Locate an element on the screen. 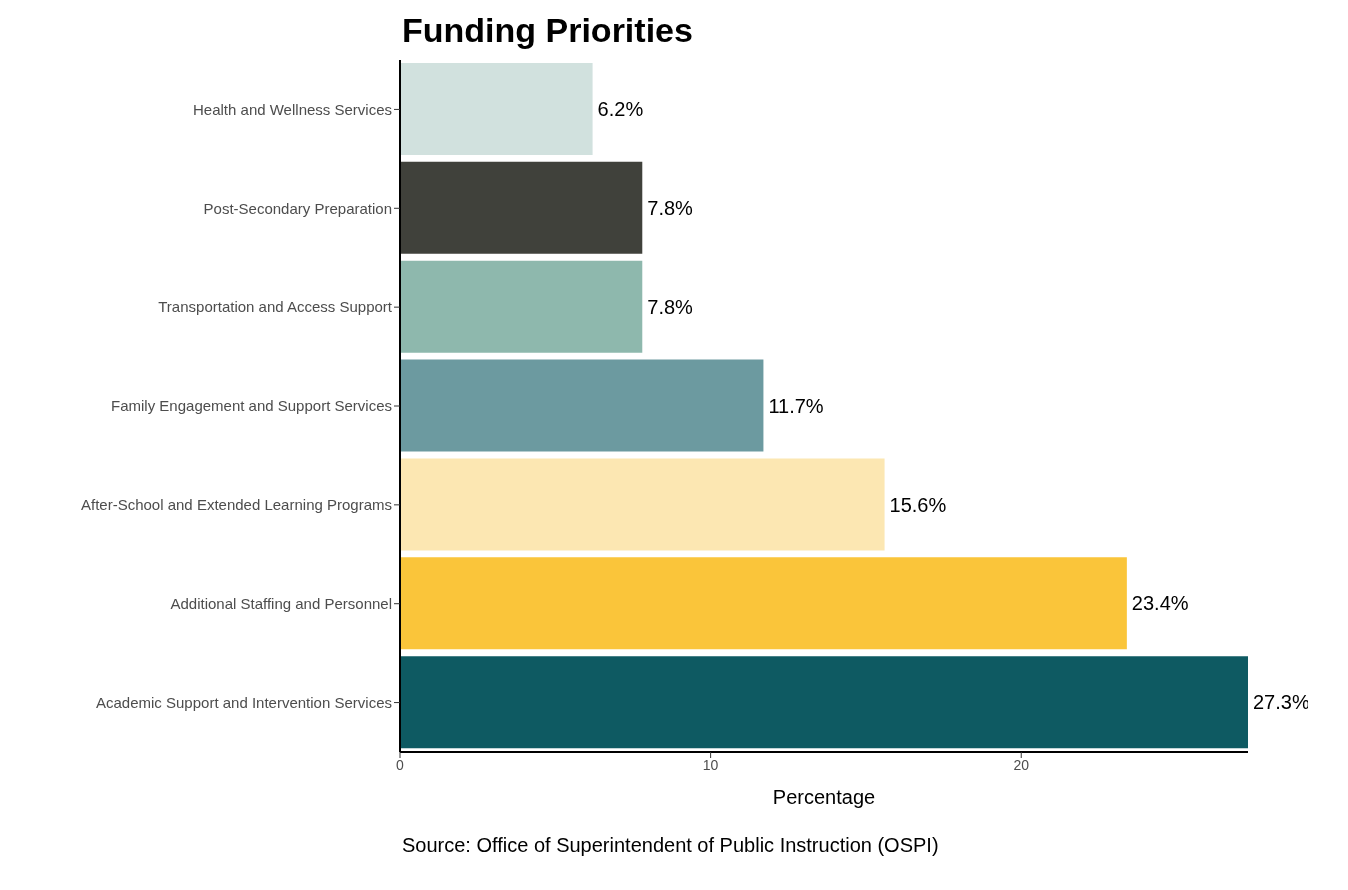  y-tick-label: Post-Secondary Preparation is located at coordinates (297, 208).